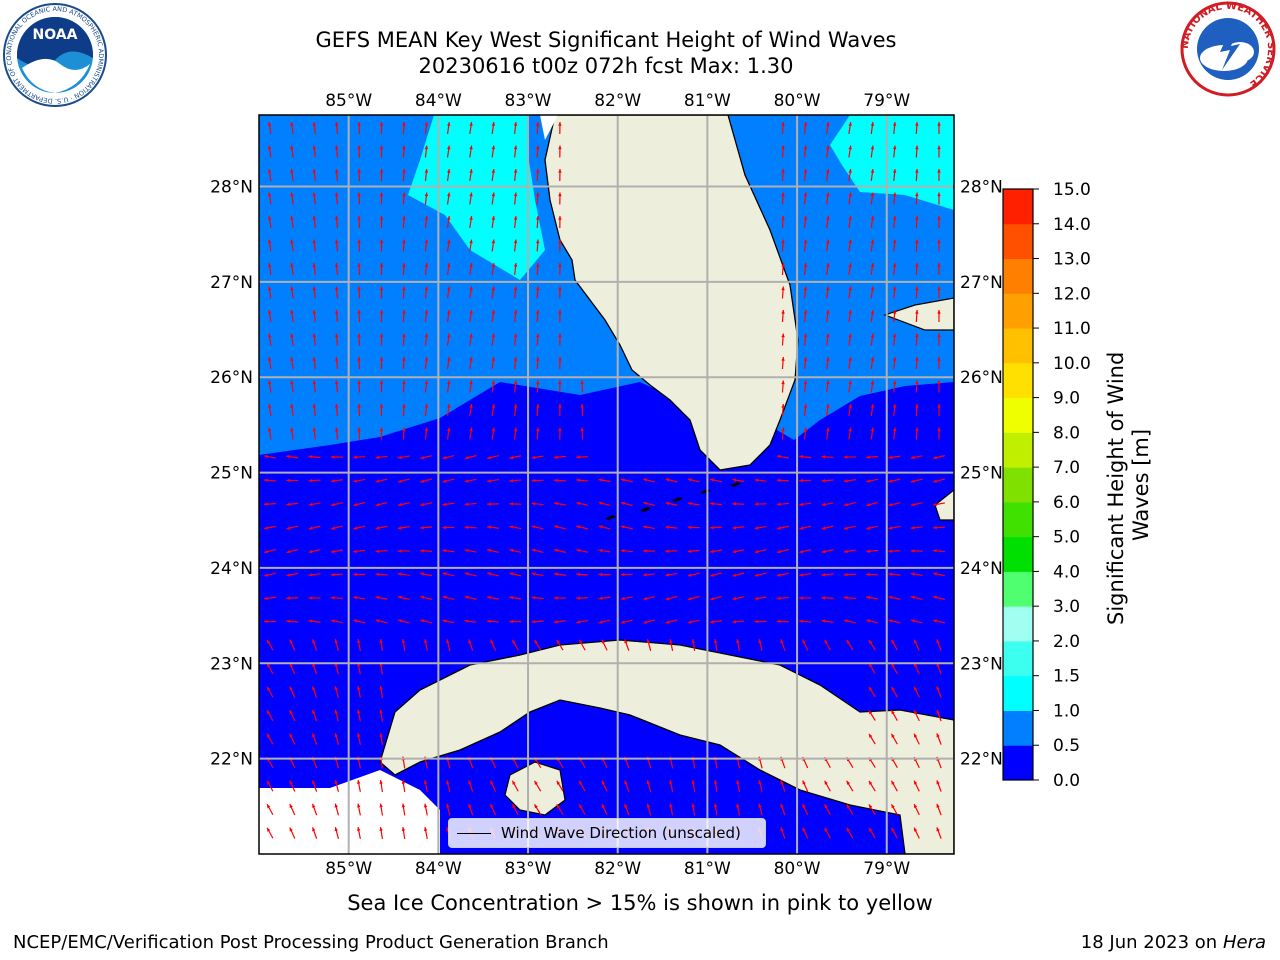  Describe the element at coordinates (1128, 485) in the screenshot. I see `svg-text:Significant Height of Wind: Significant Height of Wind Waves [m]` at that location.